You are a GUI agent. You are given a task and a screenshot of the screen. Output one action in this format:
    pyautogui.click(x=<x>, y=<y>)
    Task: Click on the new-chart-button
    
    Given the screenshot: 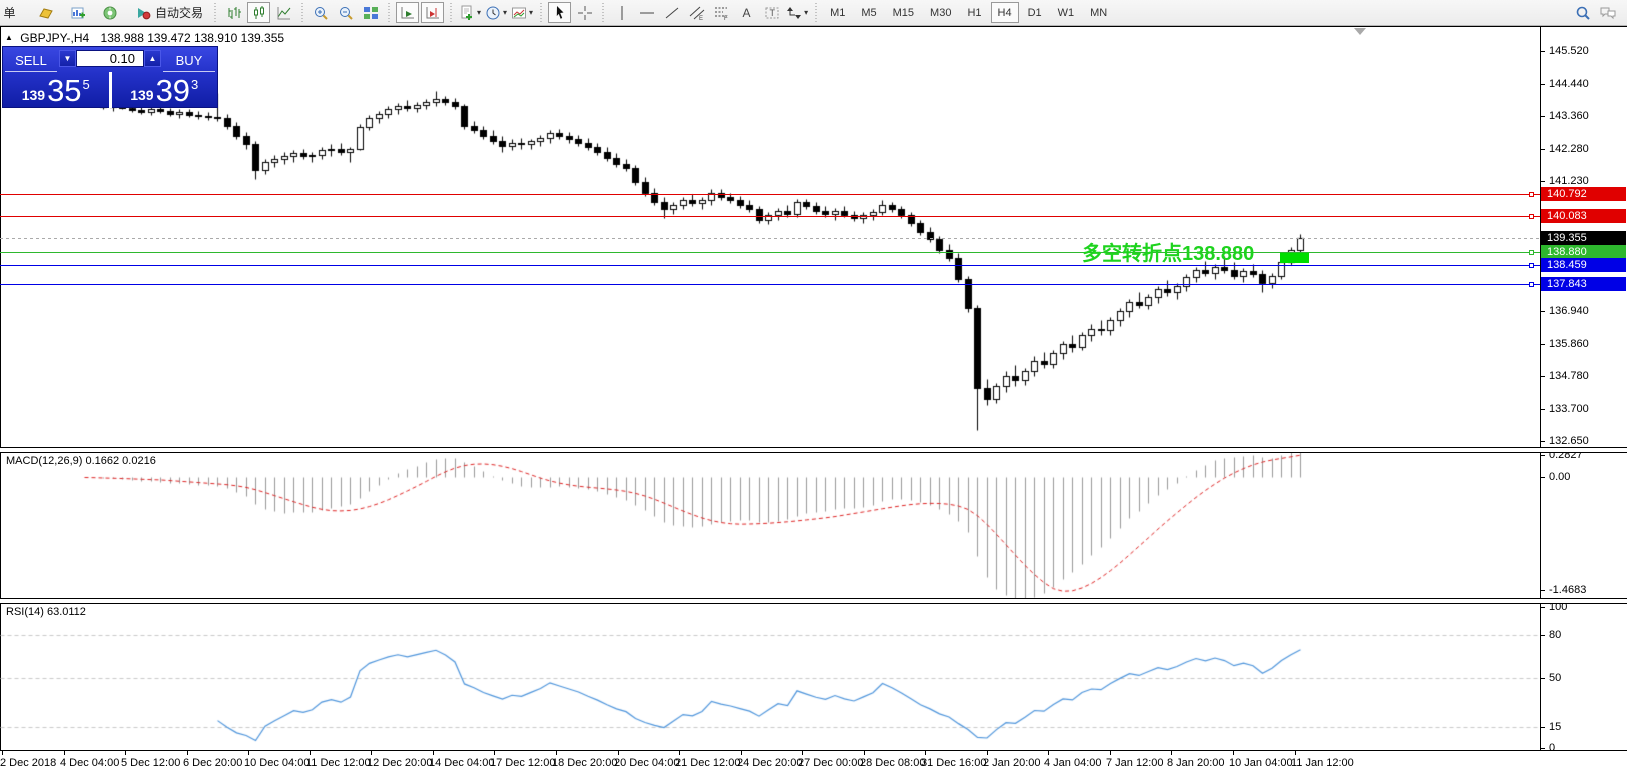 What is the action you would take?
    pyautogui.click(x=77, y=12)
    